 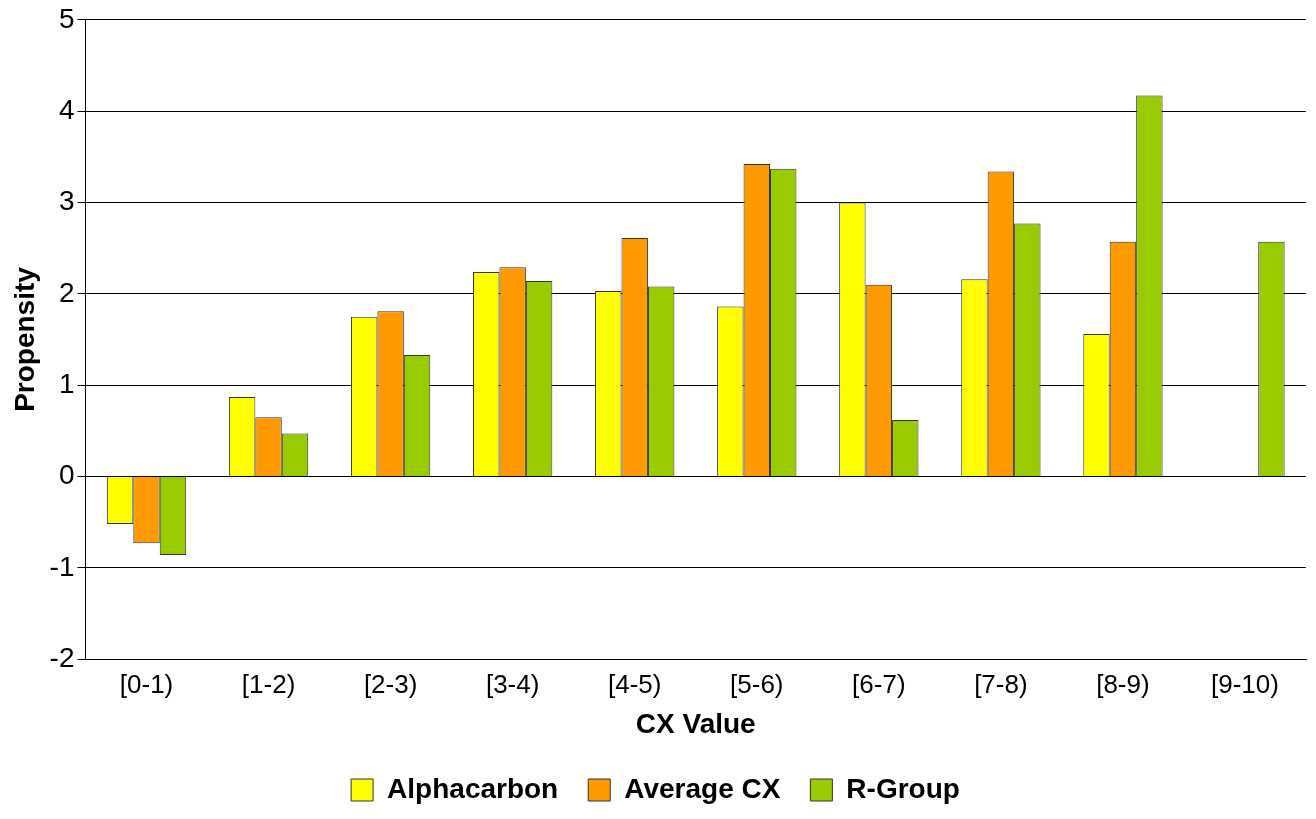 What do you see at coordinates (66, 383) in the screenshot?
I see `y-tick-label: 1` at bounding box center [66, 383].